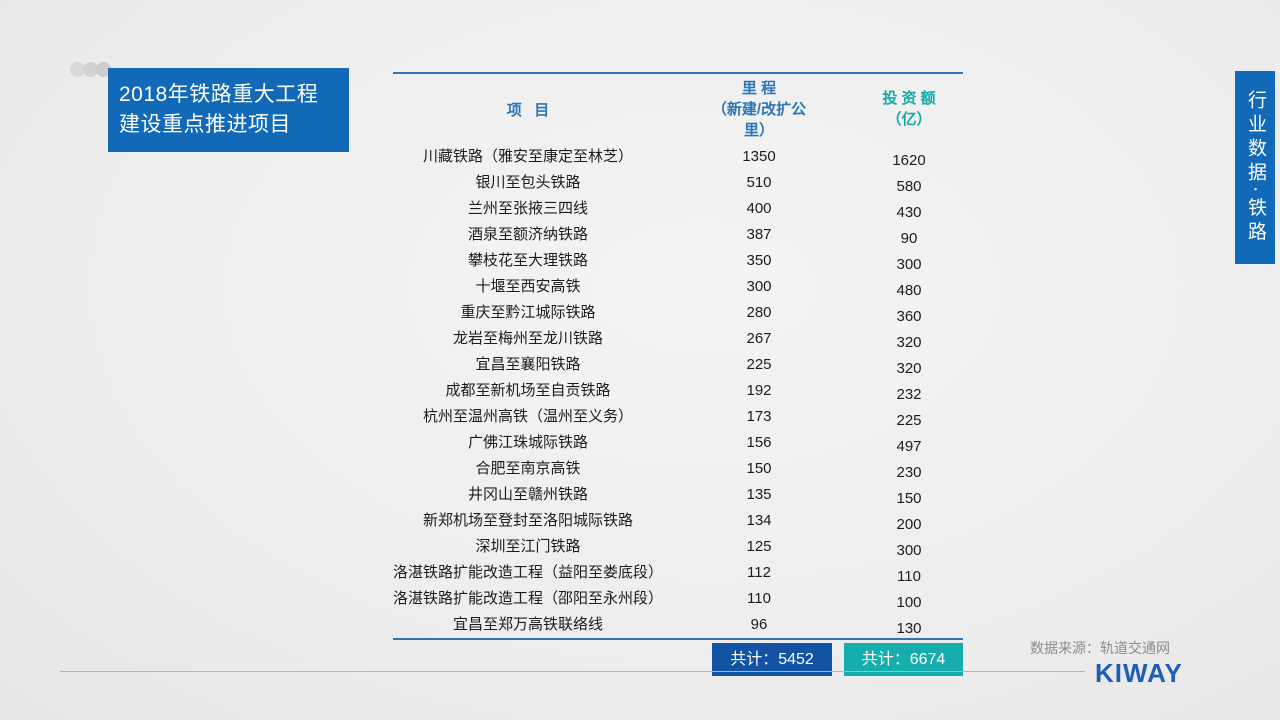 The height and width of the screenshot is (720, 1280). Describe the element at coordinates (527, 260) in the screenshot. I see `project-name: 攀枝花至大理铁路` at that location.